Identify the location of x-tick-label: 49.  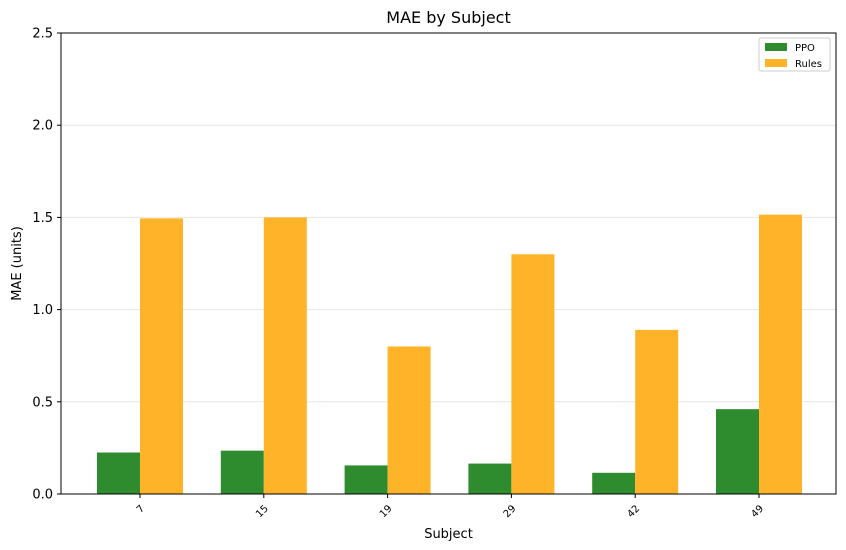
(757, 511).